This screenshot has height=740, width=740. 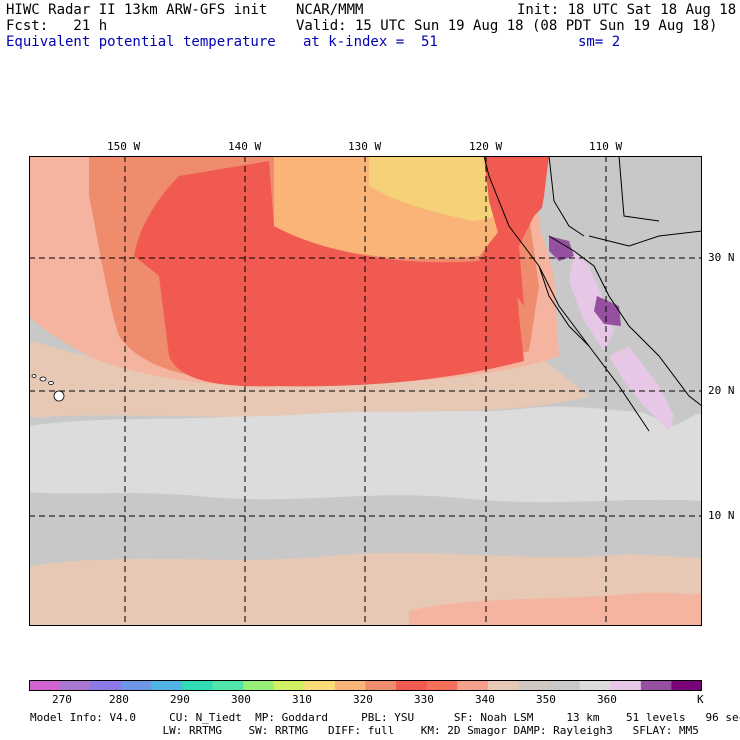 What do you see at coordinates (521, 231) in the screenshot?
I see `coastal-red-strip` at bounding box center [521, 231].